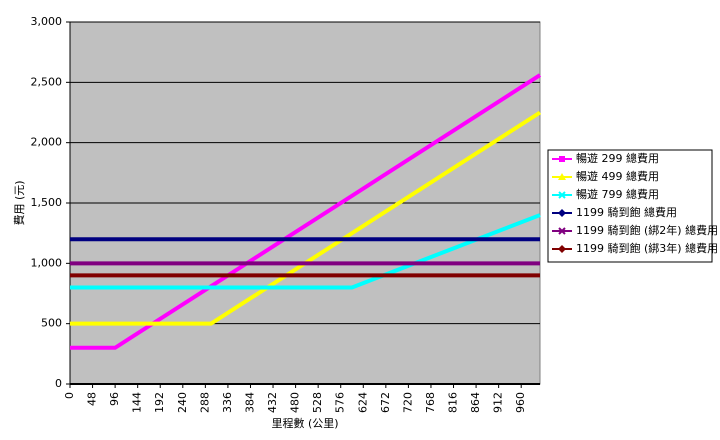  I want to click on x-tick-label: 288, so click(204, 402).